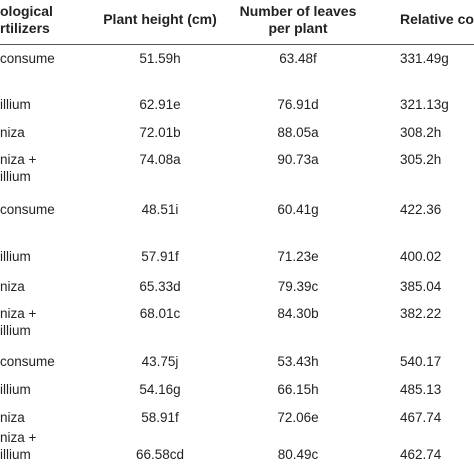  What do you see at coordinates (160, 417) in the screenshot?
I see `plant-height: 58.91f` at bounding box center [160, 417].